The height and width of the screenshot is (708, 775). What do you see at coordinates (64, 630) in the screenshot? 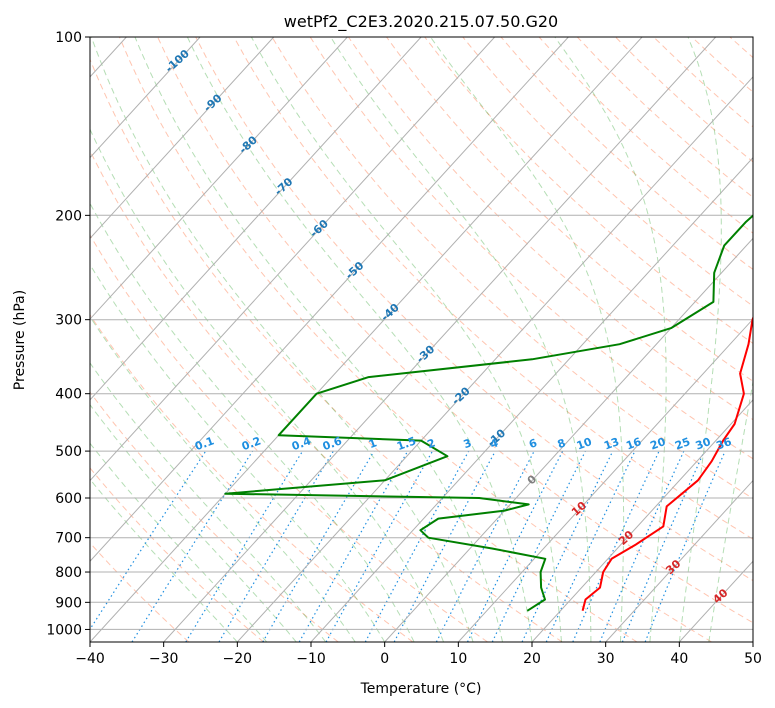
I see `y-tick-label: 1000` at bounding box center [64, 630].